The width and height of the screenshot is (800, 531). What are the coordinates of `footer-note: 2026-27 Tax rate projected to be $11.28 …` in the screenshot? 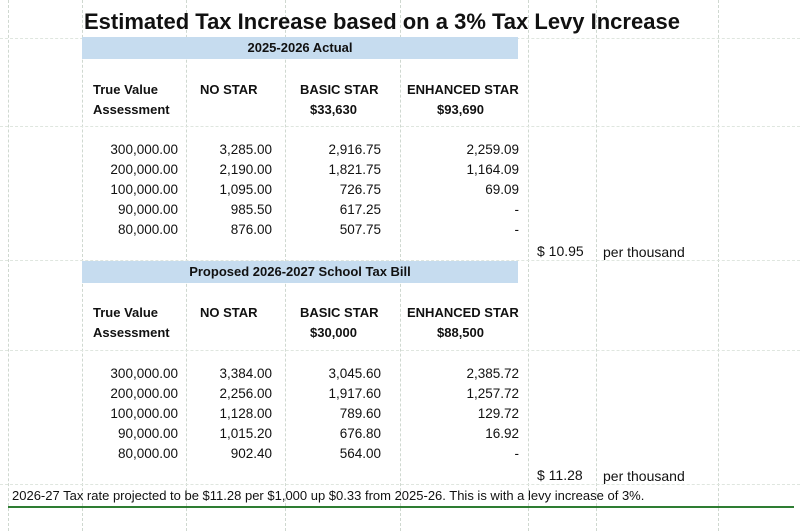 It's located at (328, 495).